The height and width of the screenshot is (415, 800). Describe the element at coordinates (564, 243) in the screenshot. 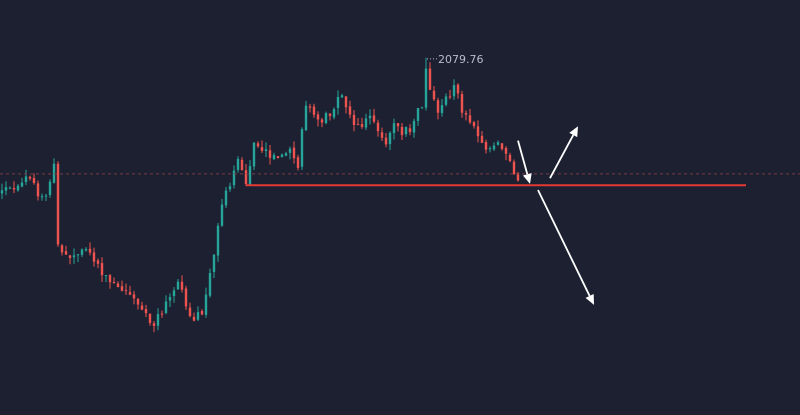

I see `arrow-shaft` at that location.